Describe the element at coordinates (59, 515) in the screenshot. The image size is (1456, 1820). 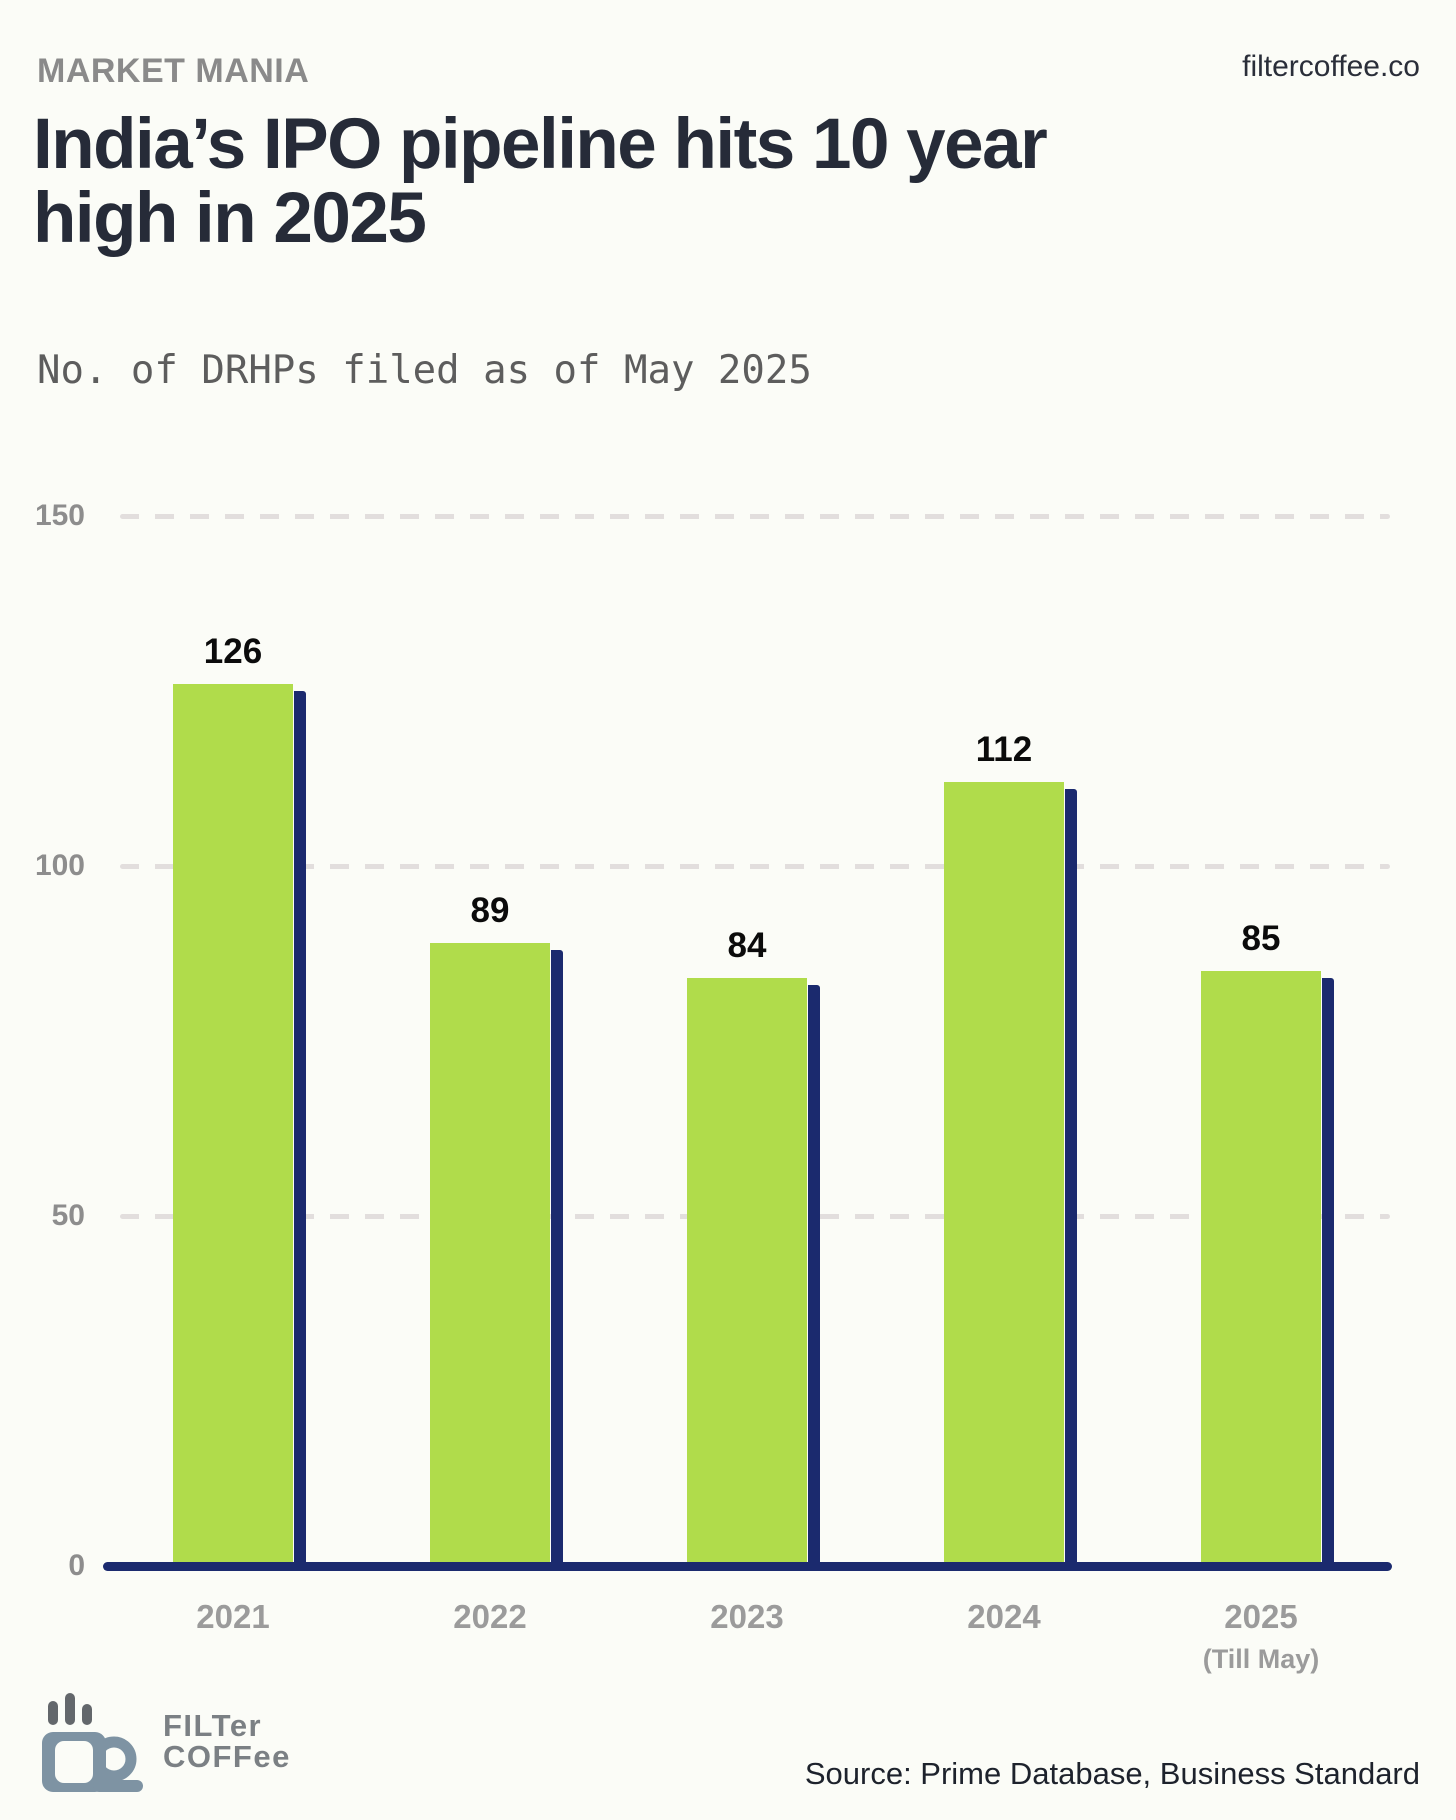
I see `y-axis-tick-150: 150` at that location.